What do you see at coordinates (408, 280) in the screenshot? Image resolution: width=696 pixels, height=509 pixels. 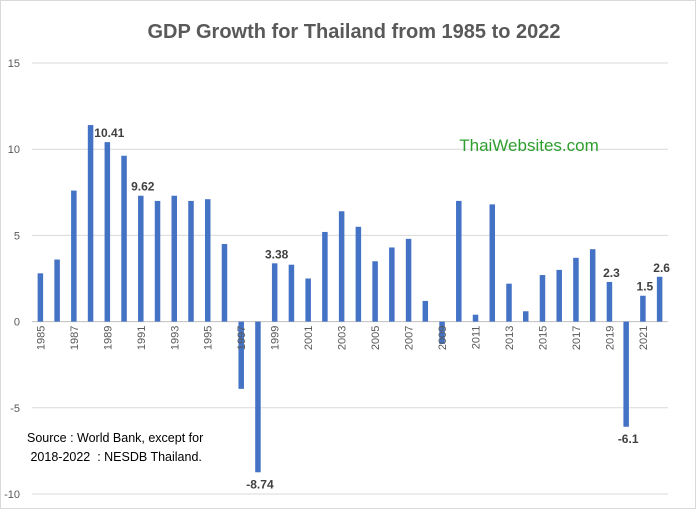 I see `bar-2007` at bounding box center [408, 280].